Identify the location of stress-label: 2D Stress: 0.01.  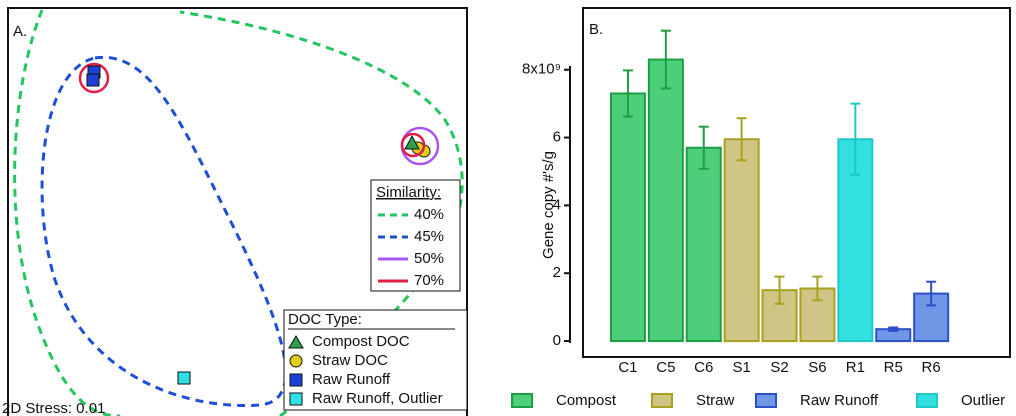
(53, 408).